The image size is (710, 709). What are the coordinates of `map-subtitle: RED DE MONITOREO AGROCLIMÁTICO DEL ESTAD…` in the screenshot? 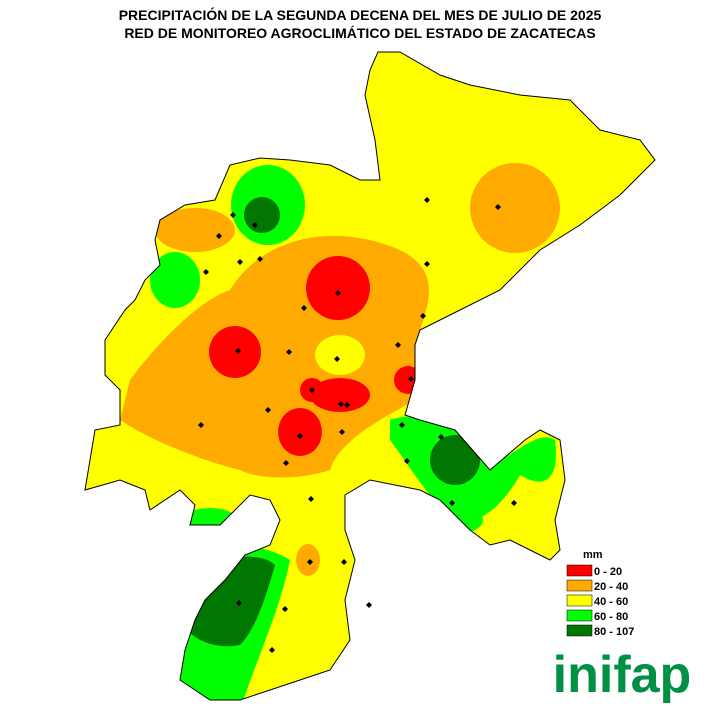 It's located at (359, 33).